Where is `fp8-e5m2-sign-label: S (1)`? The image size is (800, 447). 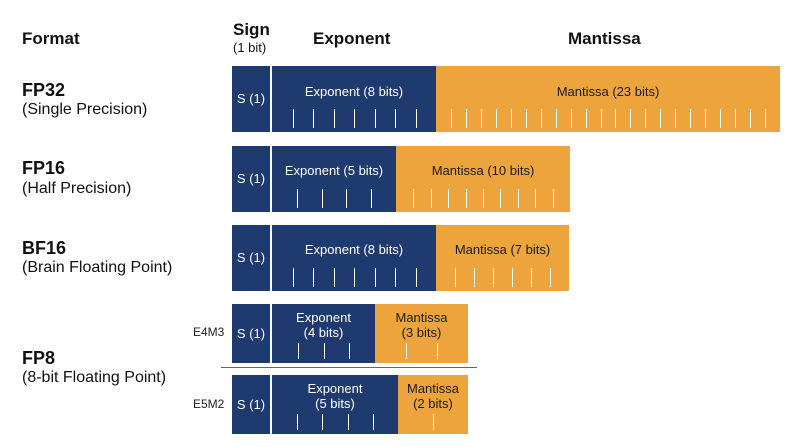 fp8-e5m2-sign-label: S (1) is located at coordinates (251, 404).